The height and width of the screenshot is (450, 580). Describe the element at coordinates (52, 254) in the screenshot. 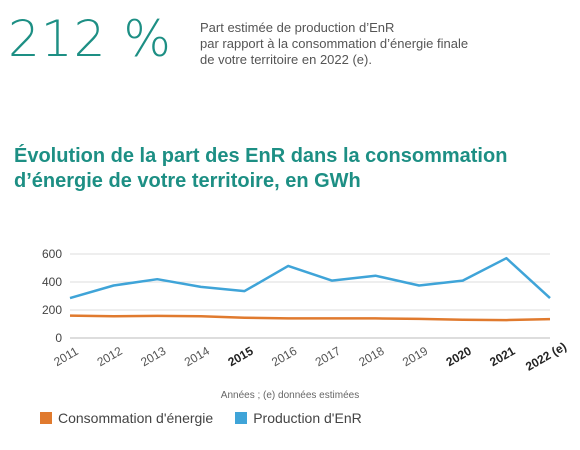

I see `y-tick-label: 600` at that location.